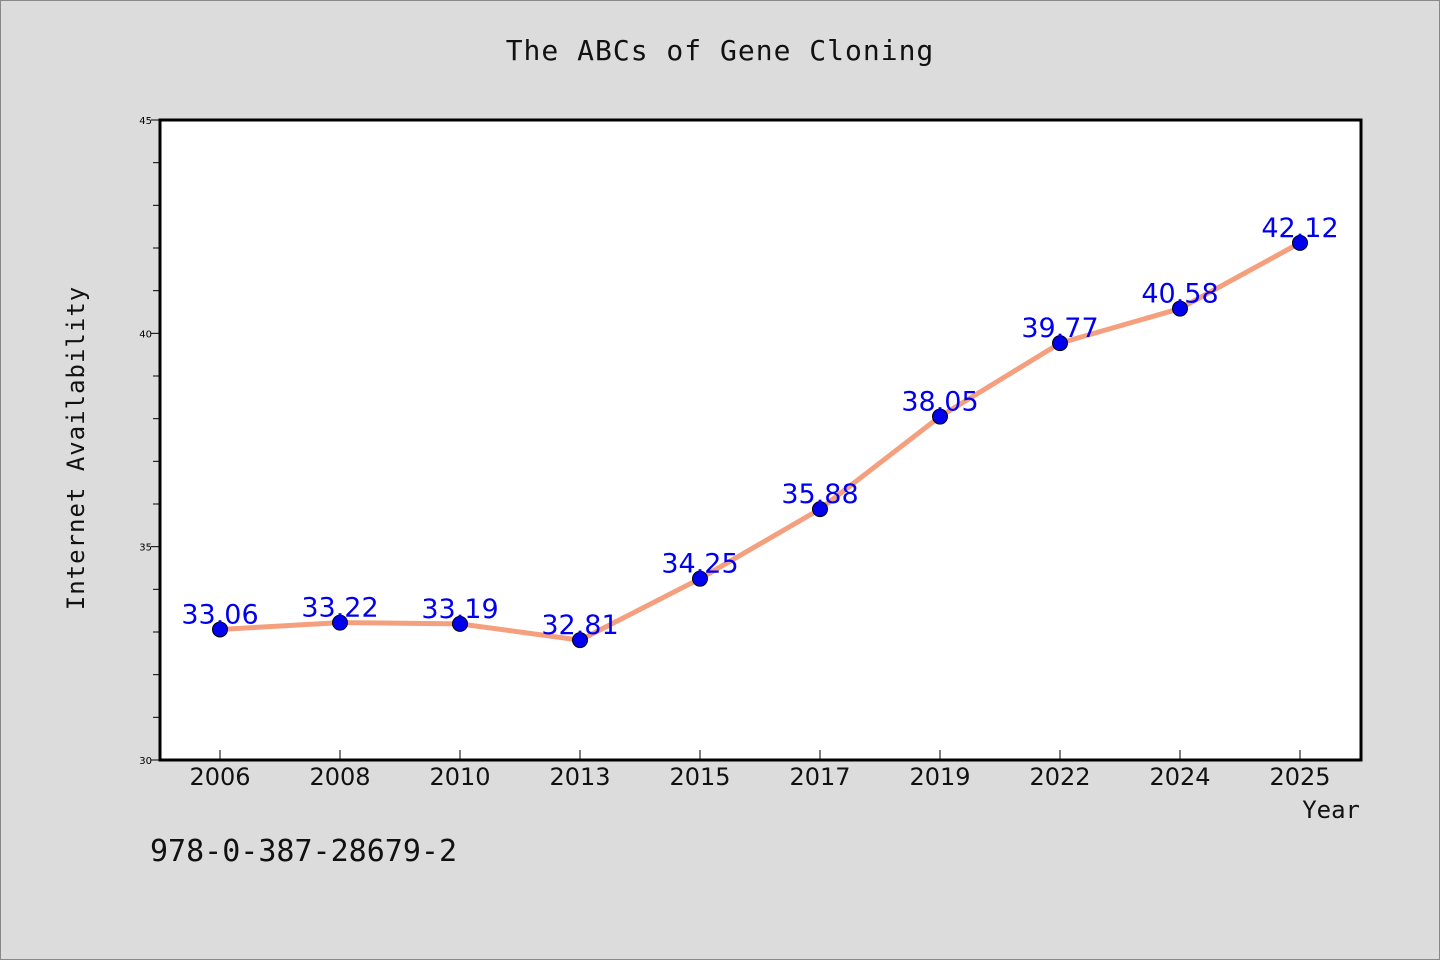  I want to click on x-axis-label: Year, so click(1331, 810).